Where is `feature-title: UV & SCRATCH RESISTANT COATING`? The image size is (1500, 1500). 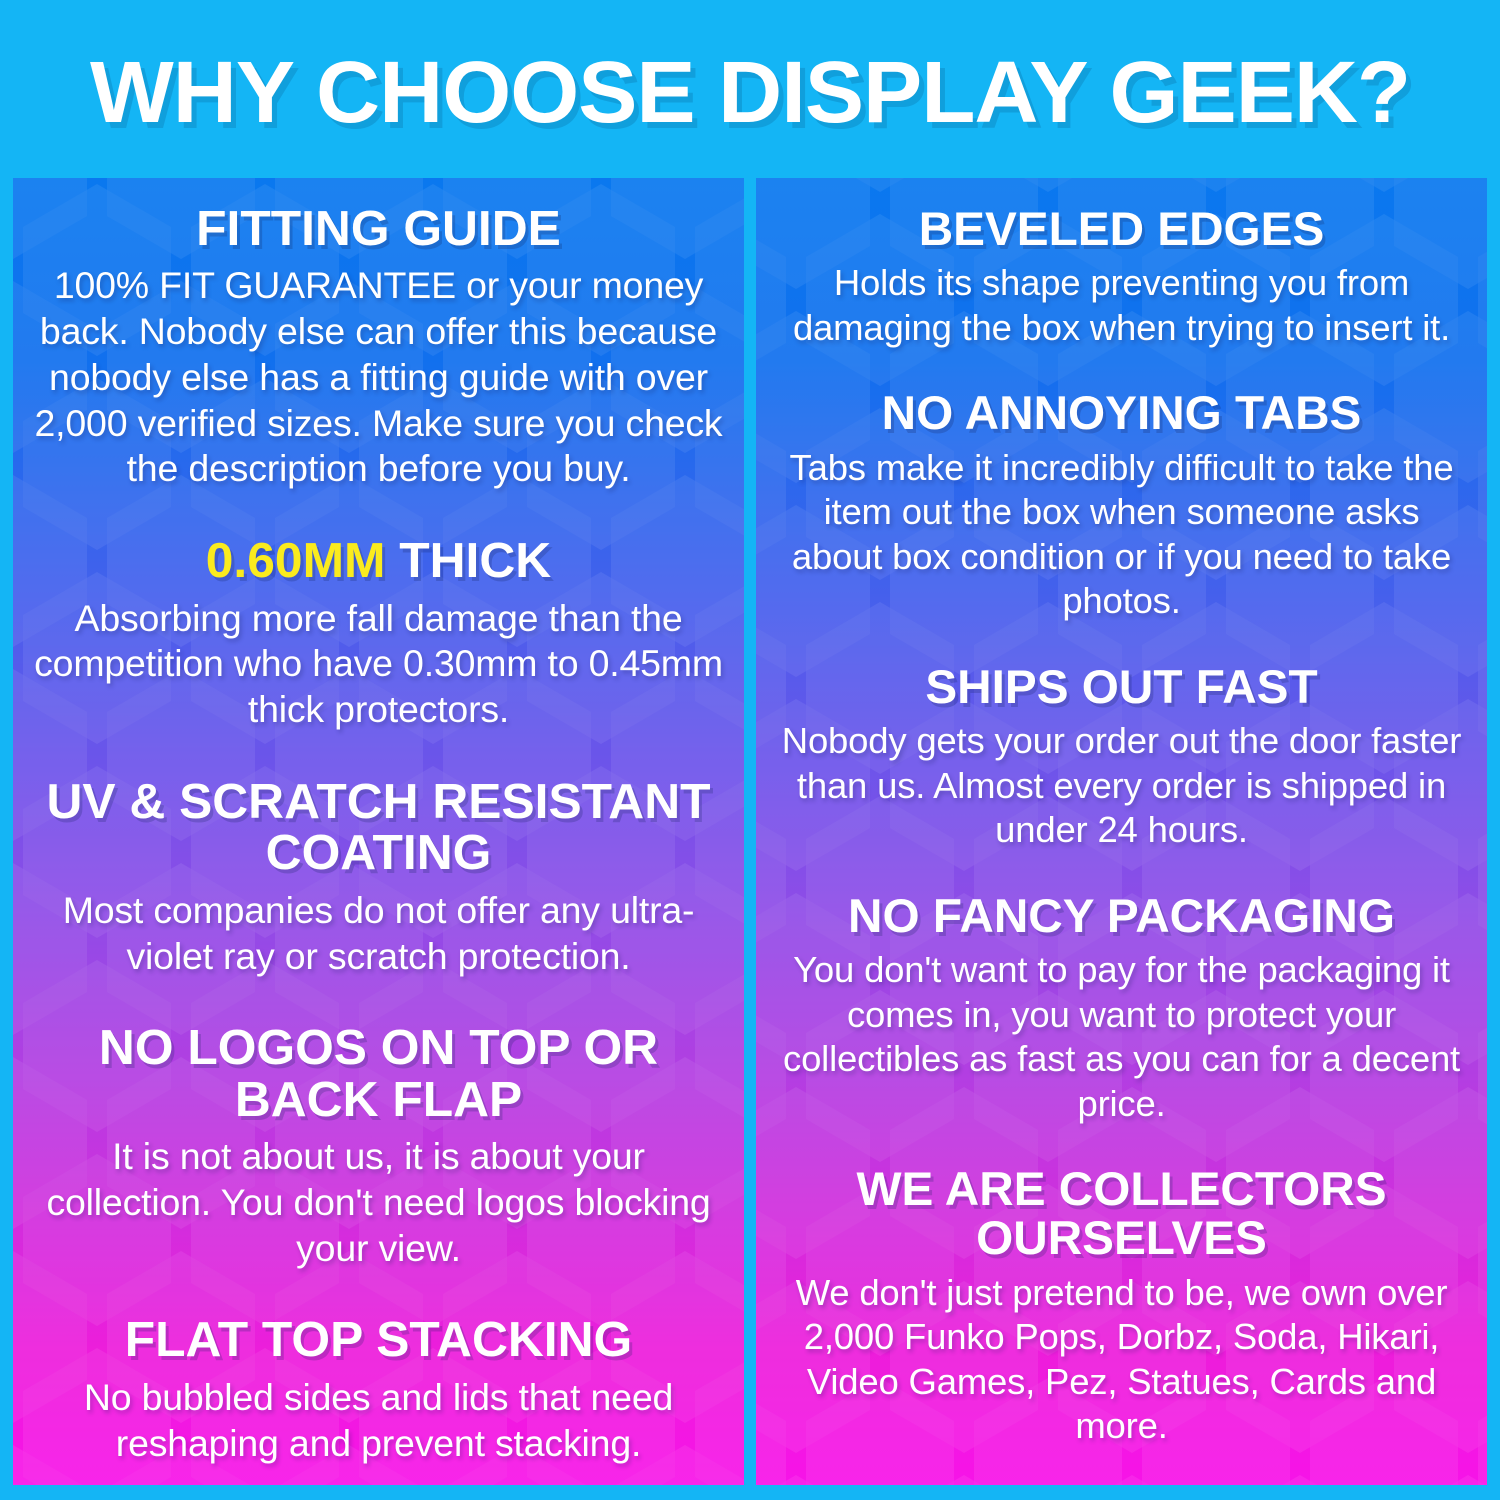 feature-title: UV & SCRATCH RESISTANT COATING is located at coordinates (378, 827).